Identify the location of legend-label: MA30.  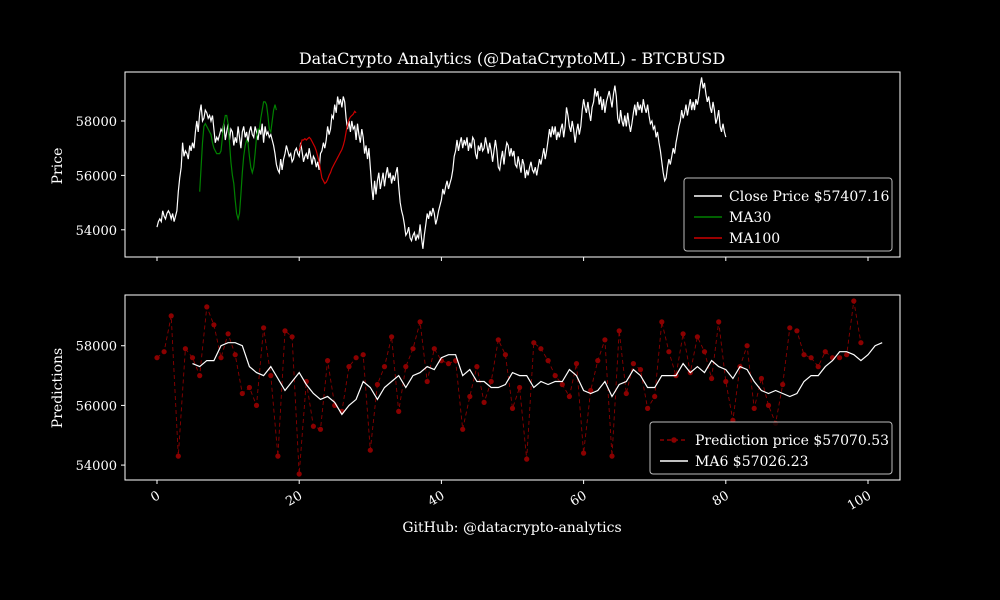
(750, 218).